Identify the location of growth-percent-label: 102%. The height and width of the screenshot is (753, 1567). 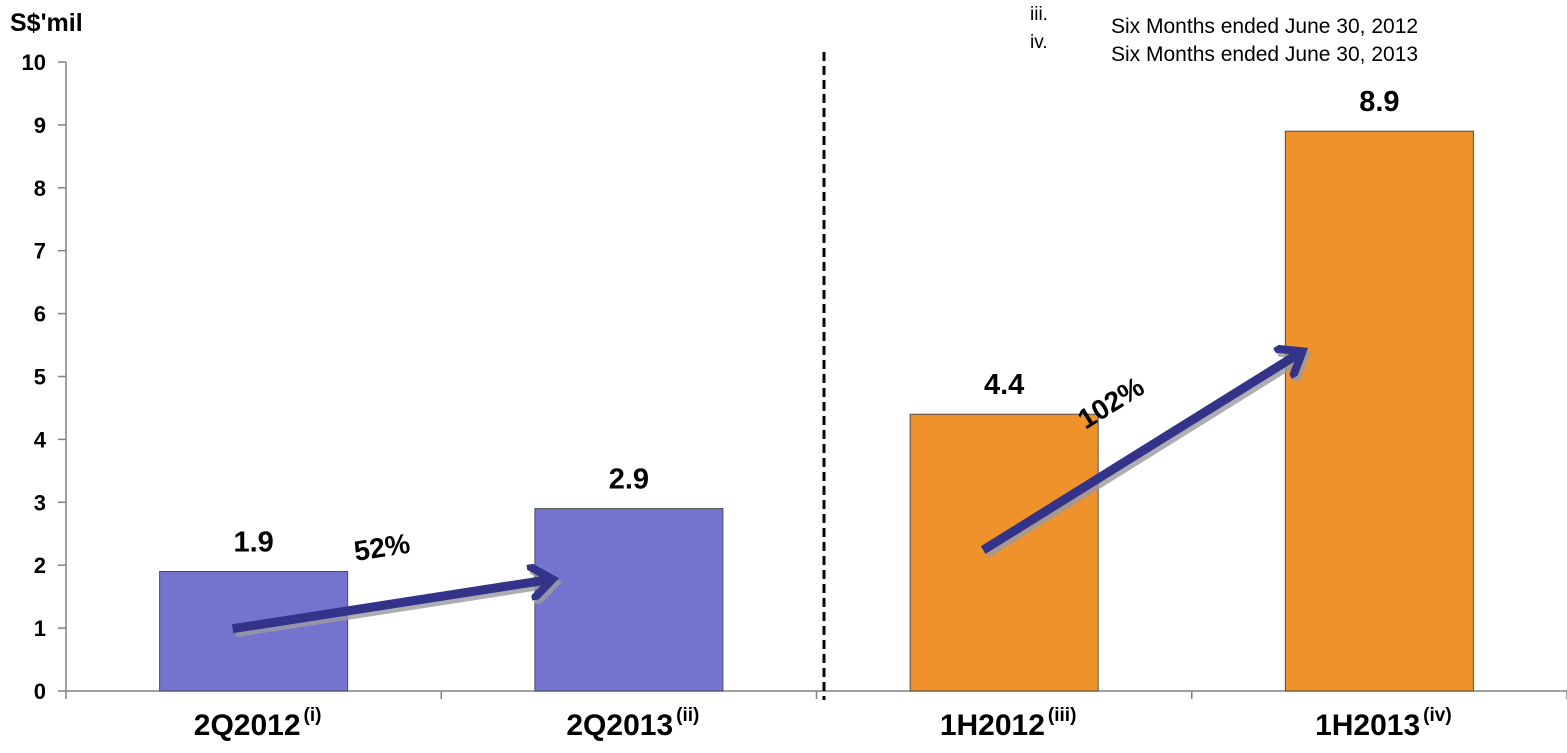
(1110, 403).